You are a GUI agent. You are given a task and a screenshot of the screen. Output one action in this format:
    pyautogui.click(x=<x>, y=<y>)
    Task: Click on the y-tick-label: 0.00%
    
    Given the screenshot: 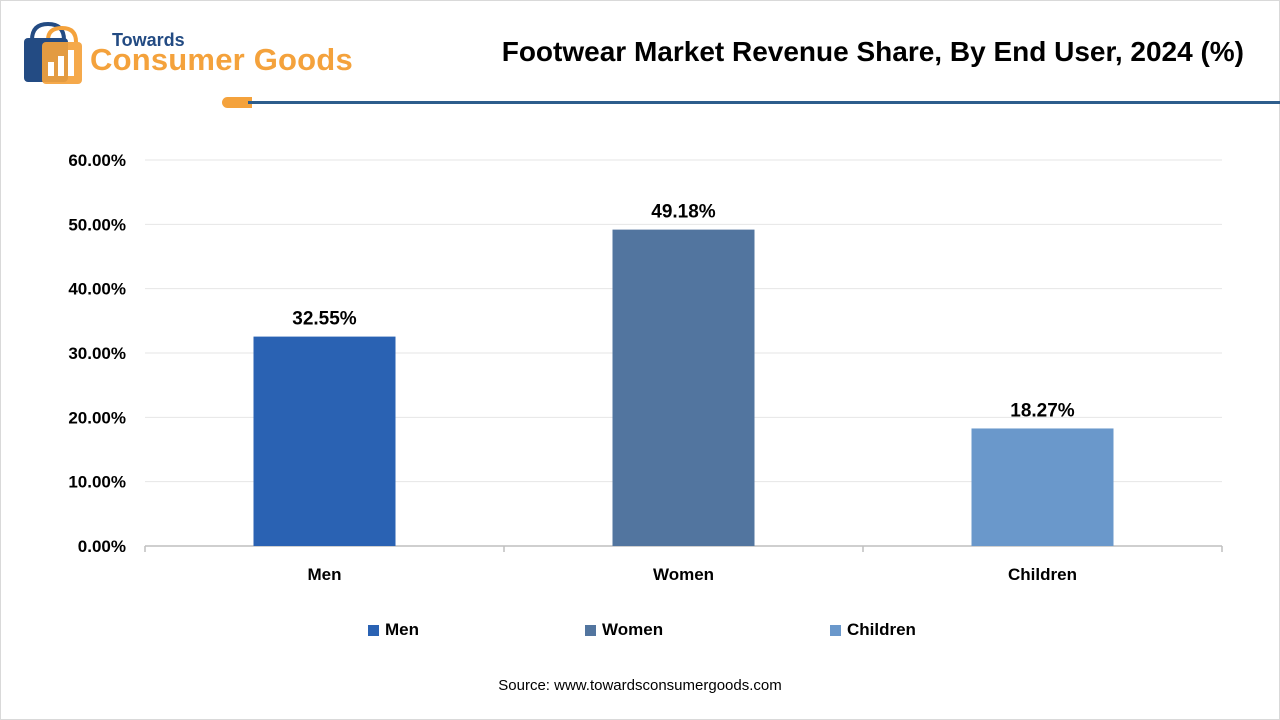 What is the action you would take?
    pyautogui.click(x=102, y=546)
    